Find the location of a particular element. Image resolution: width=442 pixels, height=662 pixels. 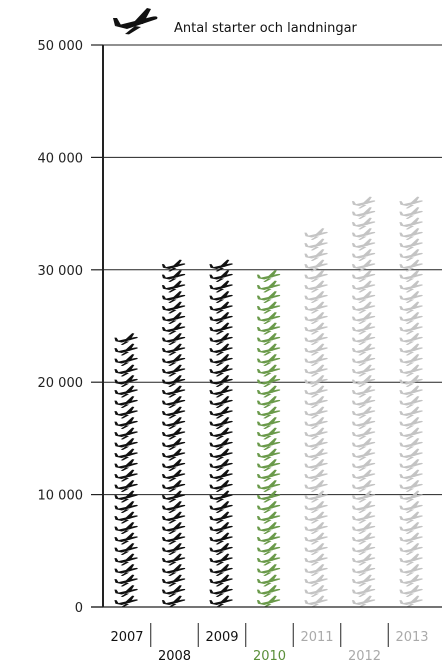

bar-2008 is located at coordinates (173, 433).